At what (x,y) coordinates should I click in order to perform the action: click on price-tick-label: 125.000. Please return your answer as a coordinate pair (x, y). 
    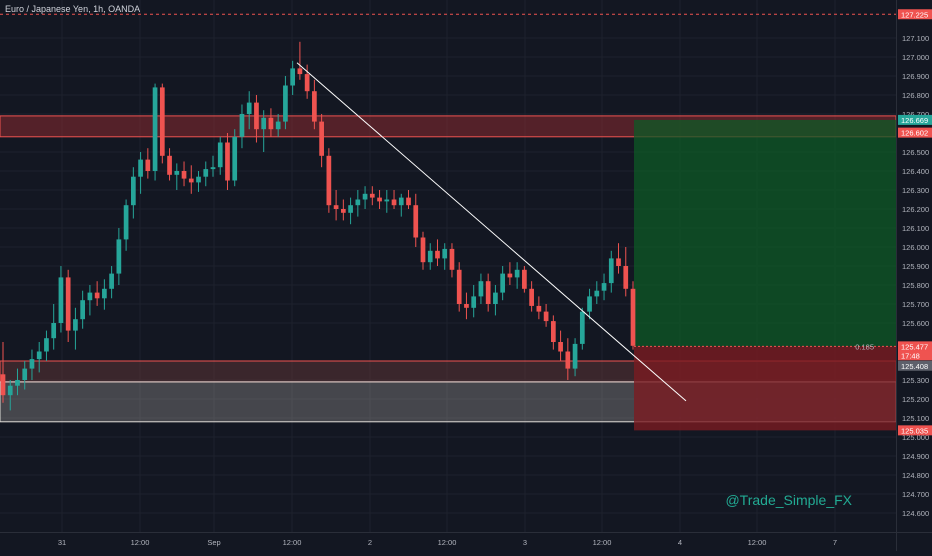
    Looking at the image, I should click on (915, 437).